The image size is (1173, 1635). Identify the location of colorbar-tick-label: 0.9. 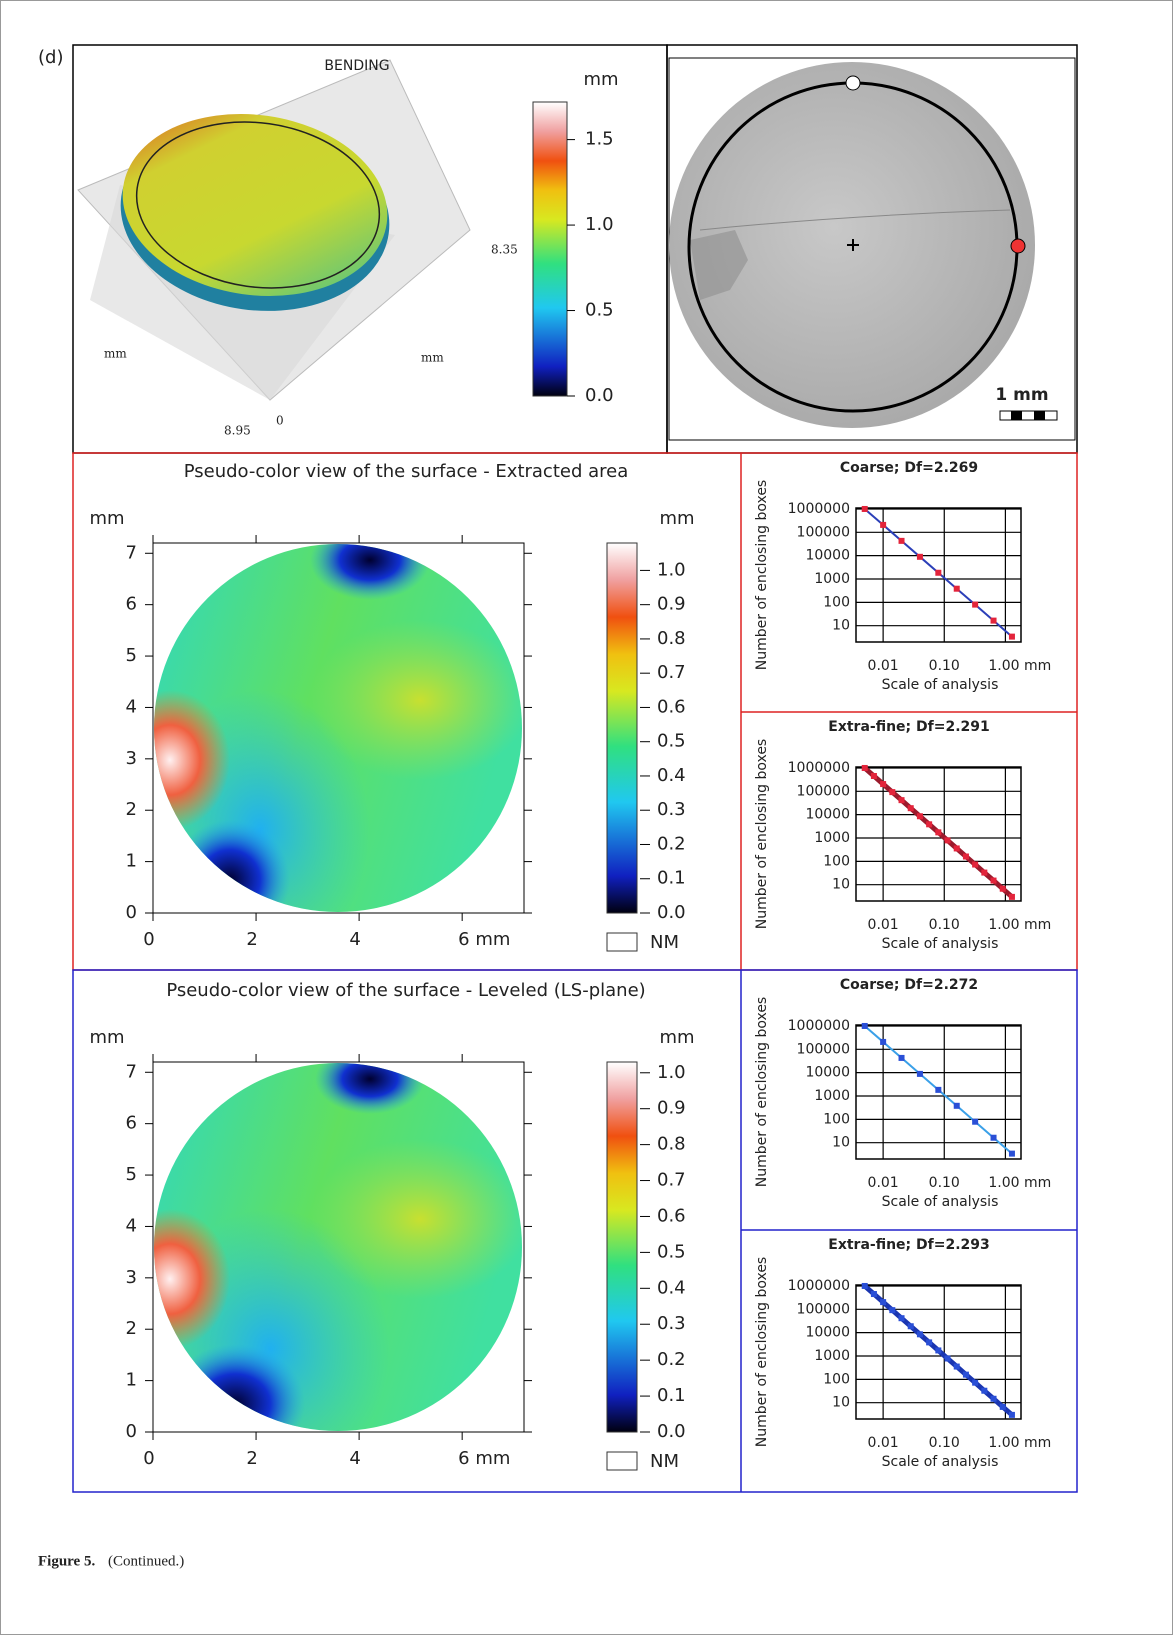
(671, 1108).